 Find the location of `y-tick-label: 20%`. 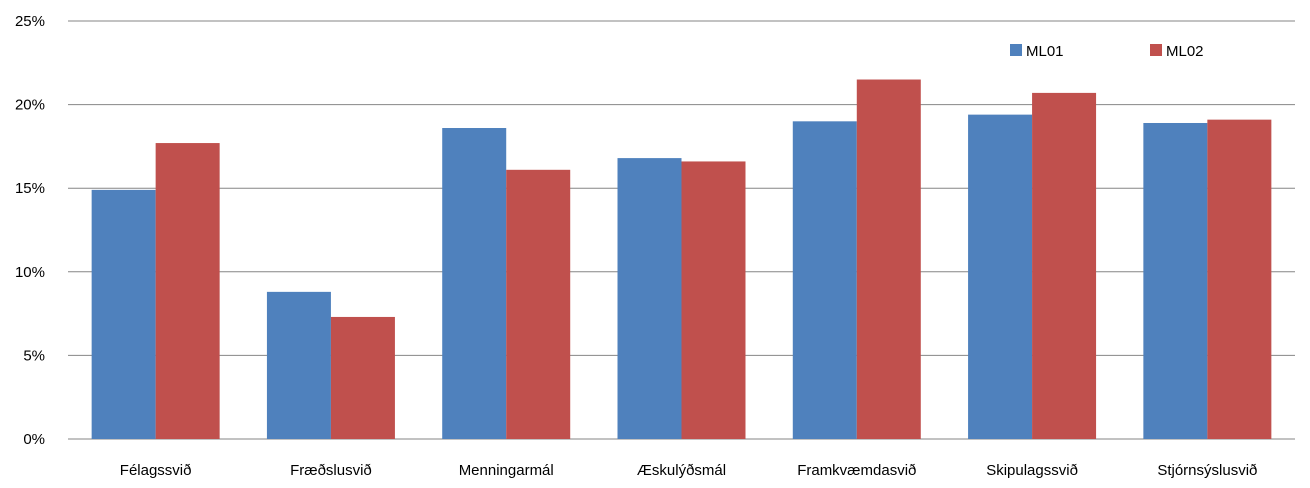

y-tick-label: 20% is located at coordinates (30, 105).